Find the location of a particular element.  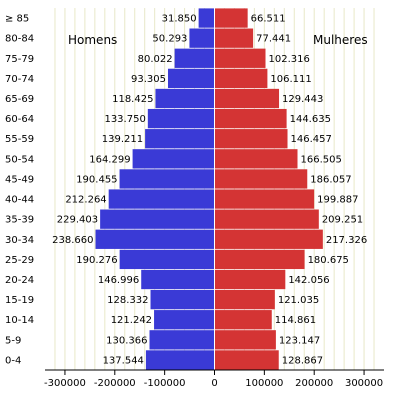

value-label-men: 93.305 is located at coordinates (148, 79).